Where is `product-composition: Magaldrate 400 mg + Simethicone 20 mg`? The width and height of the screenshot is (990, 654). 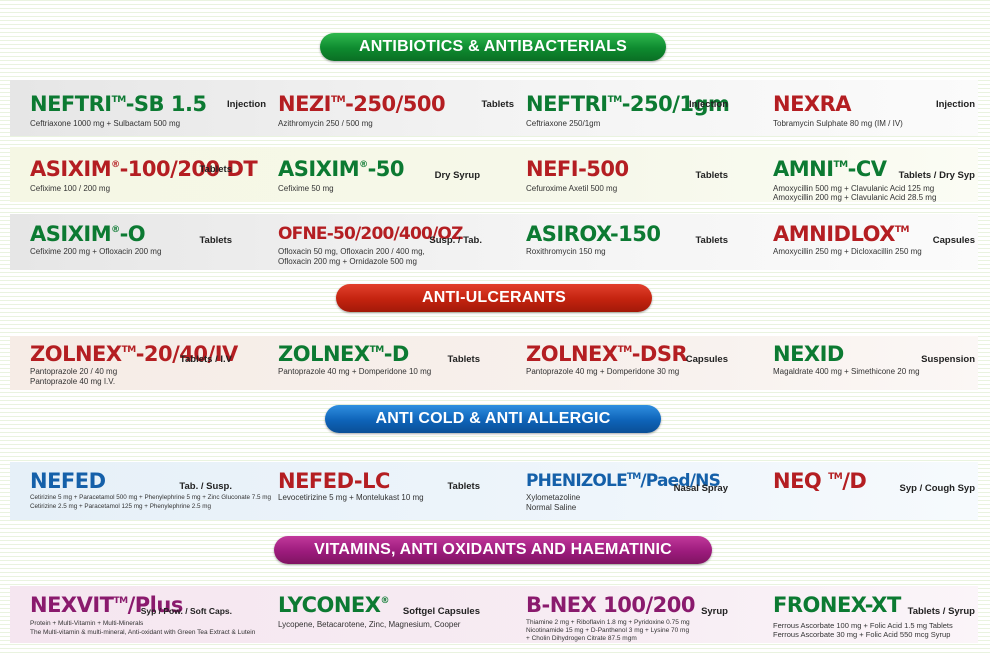 product-composition: Magaldrate 400 mg + Simethicone 20 mg is located at coordinates (846, 371).